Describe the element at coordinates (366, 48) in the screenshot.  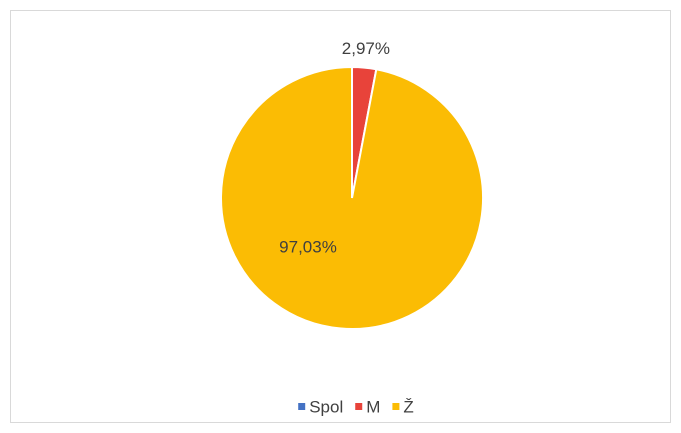
I see `data-label: 2,97%` at that location.